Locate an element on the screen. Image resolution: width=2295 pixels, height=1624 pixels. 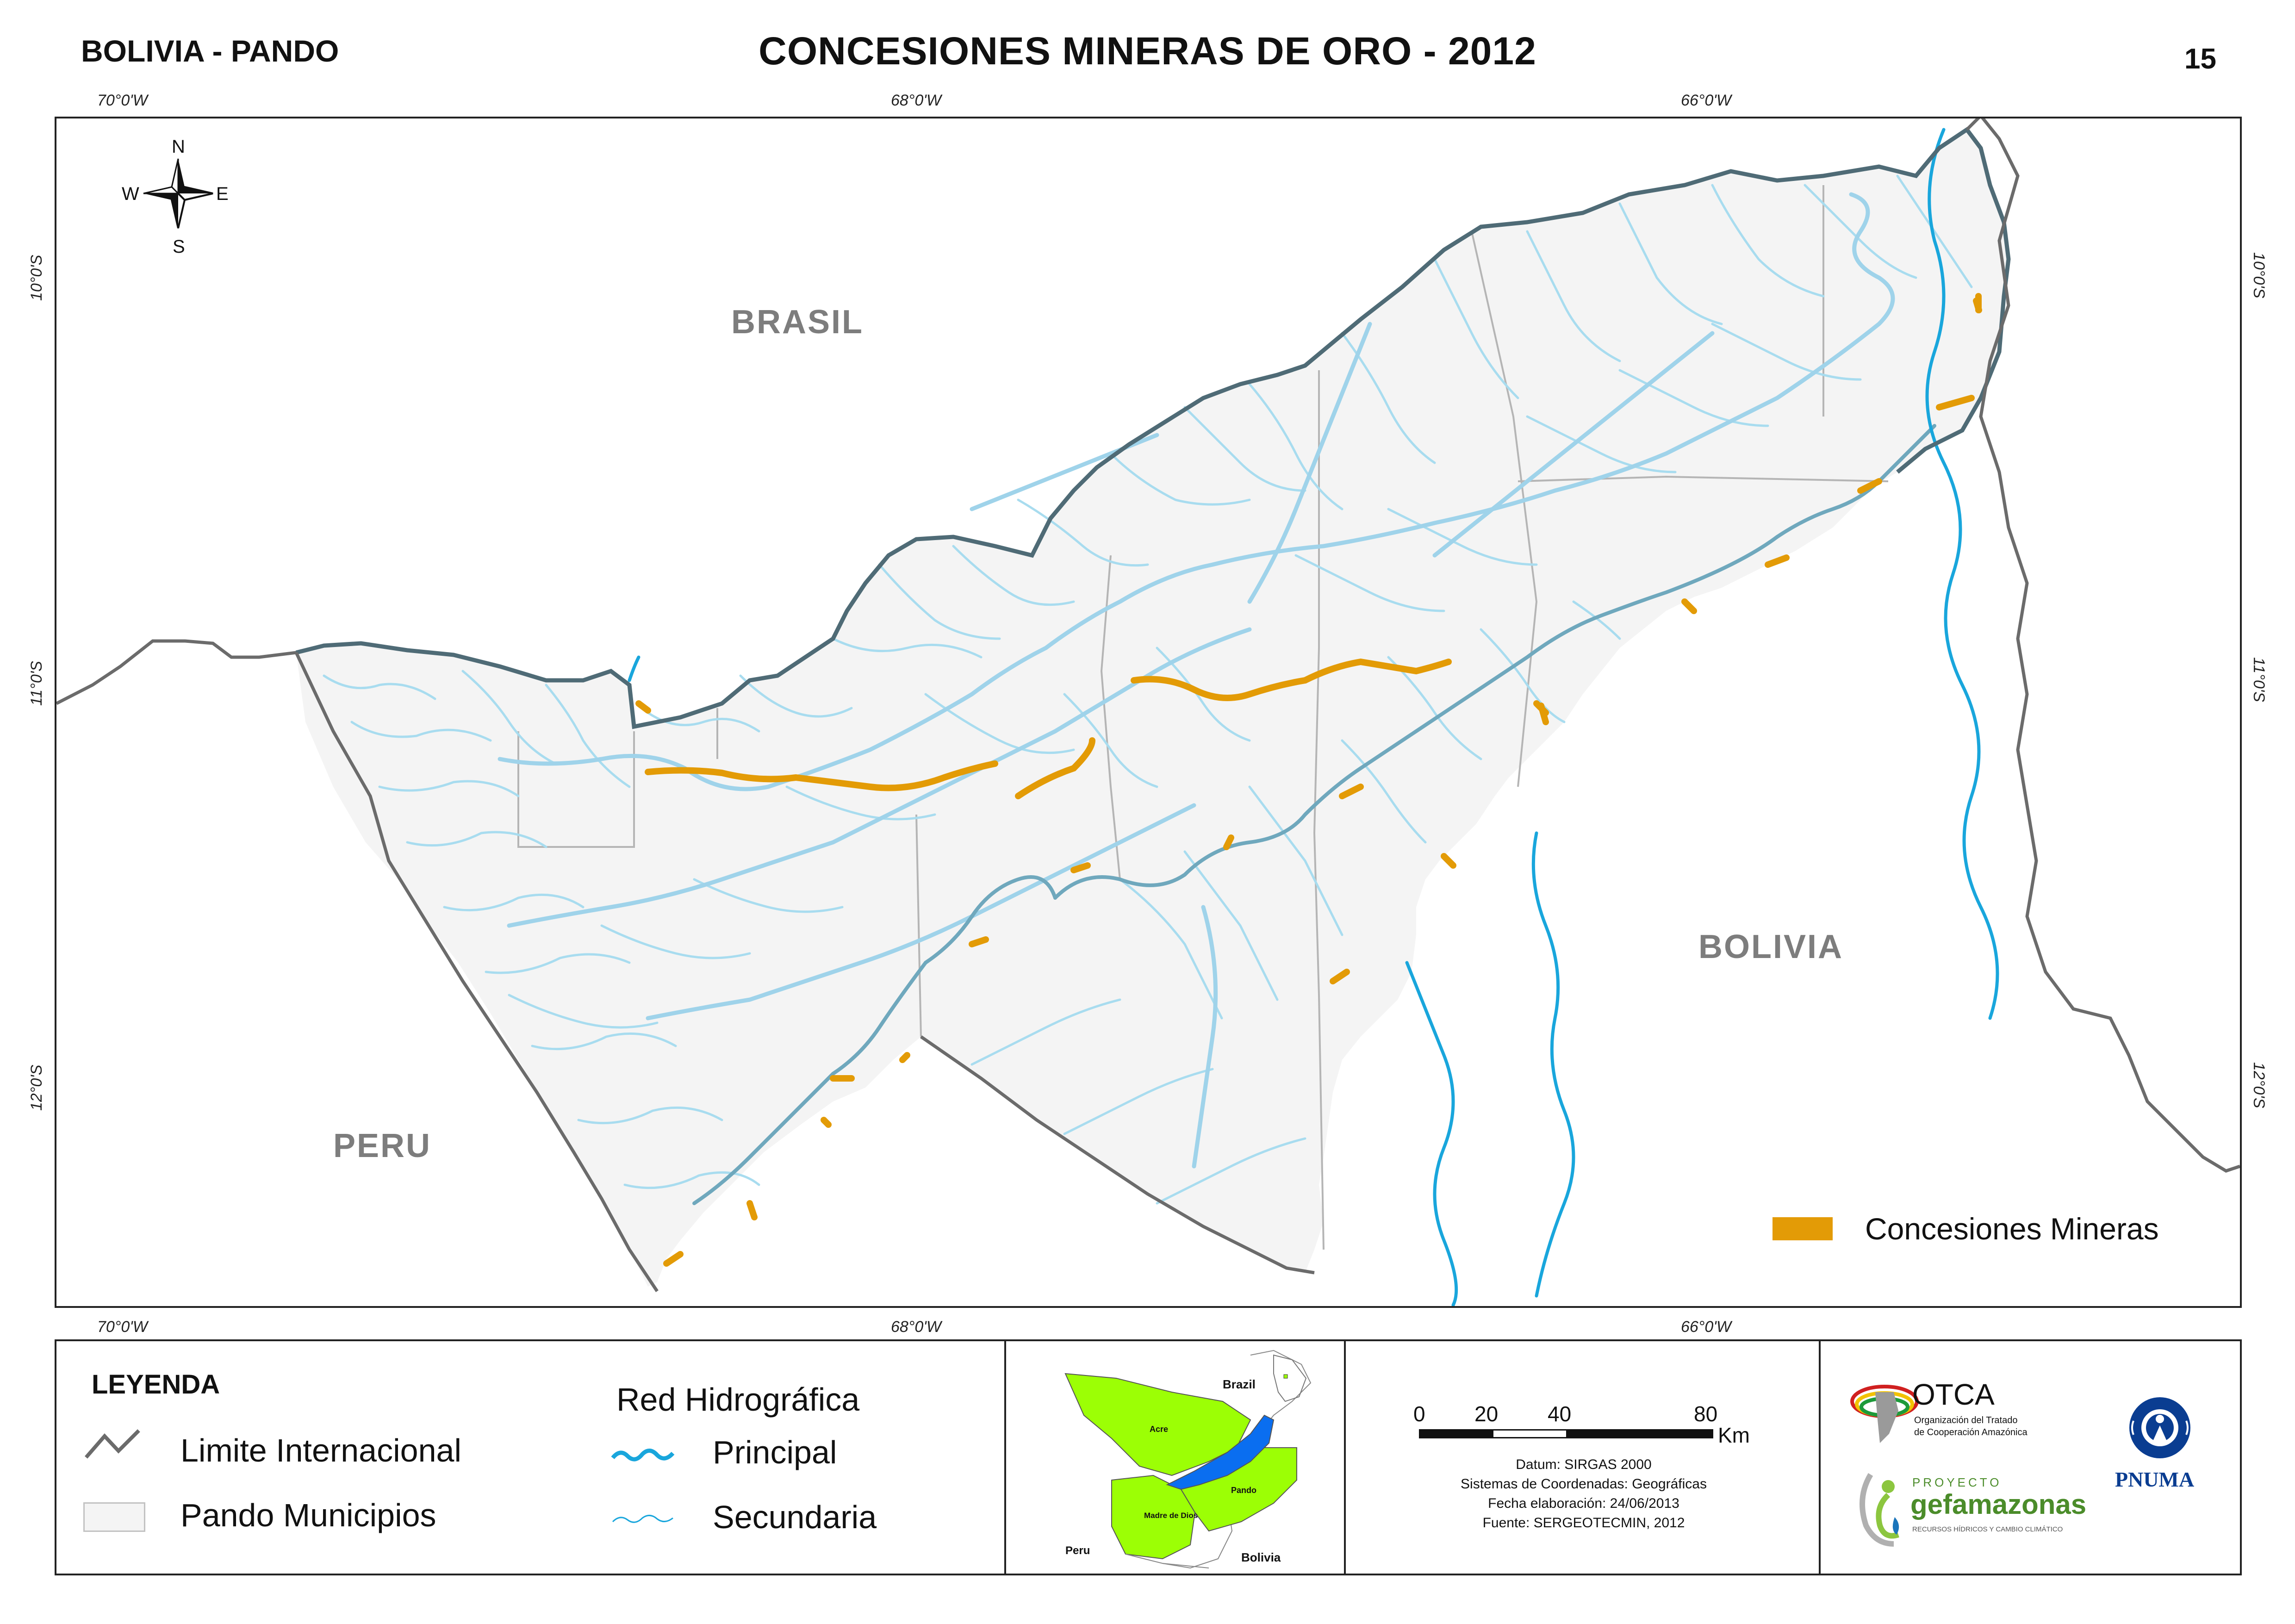
locator-madre-label: Madre de Dios is located at coordinates (1171, 1515).